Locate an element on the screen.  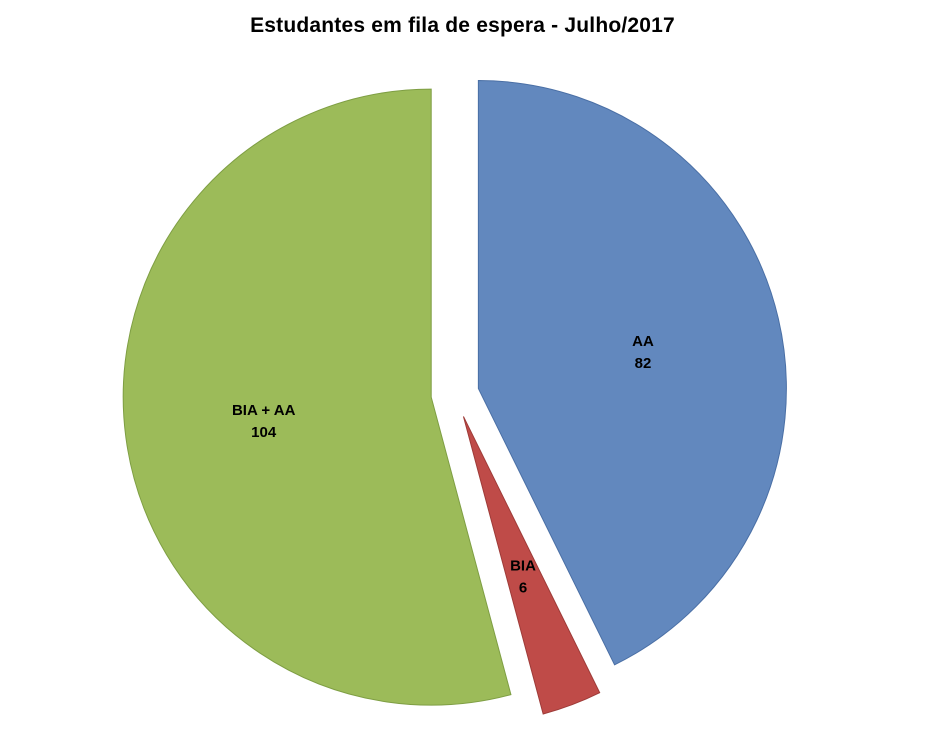
slice-value-bia-aa: 104 is located at coordinates (264, 432).